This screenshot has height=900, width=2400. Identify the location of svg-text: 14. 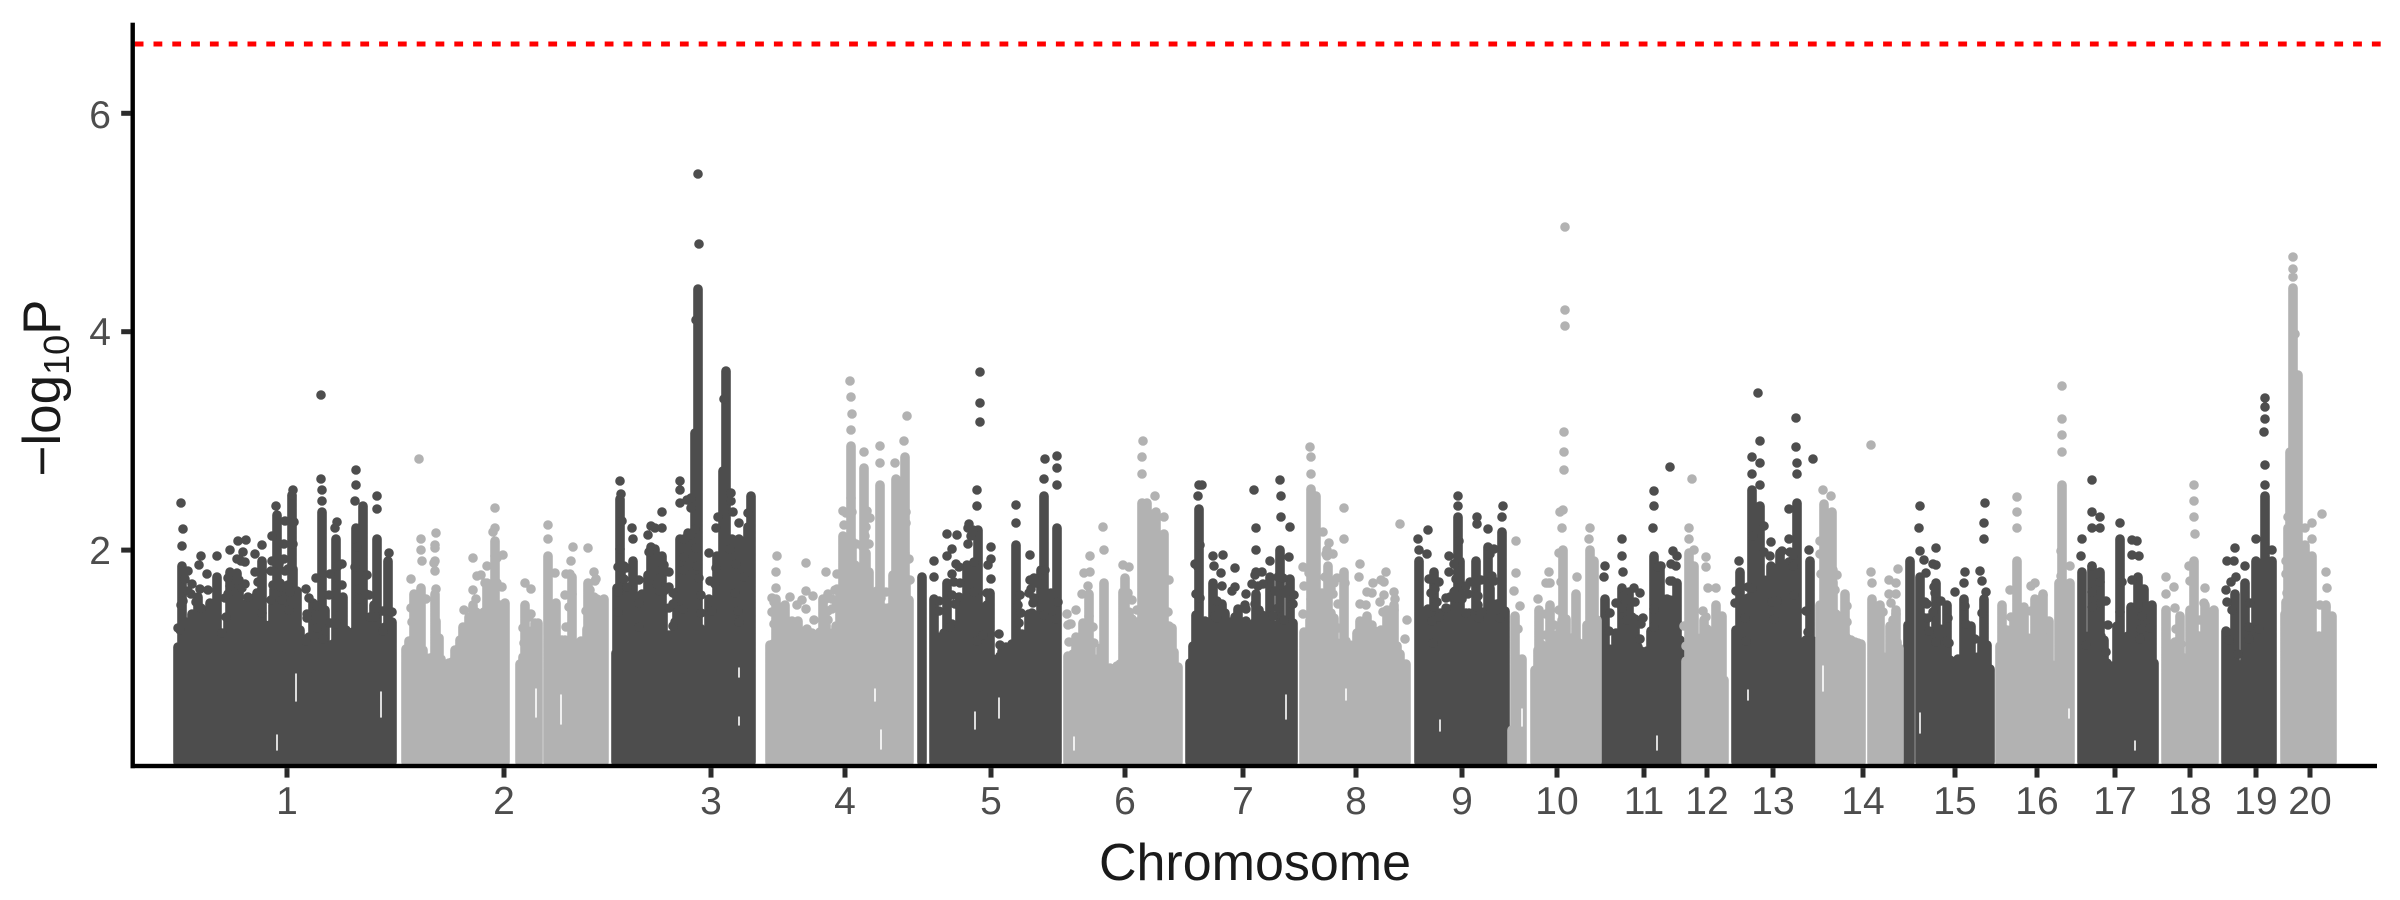
(1862, 801).